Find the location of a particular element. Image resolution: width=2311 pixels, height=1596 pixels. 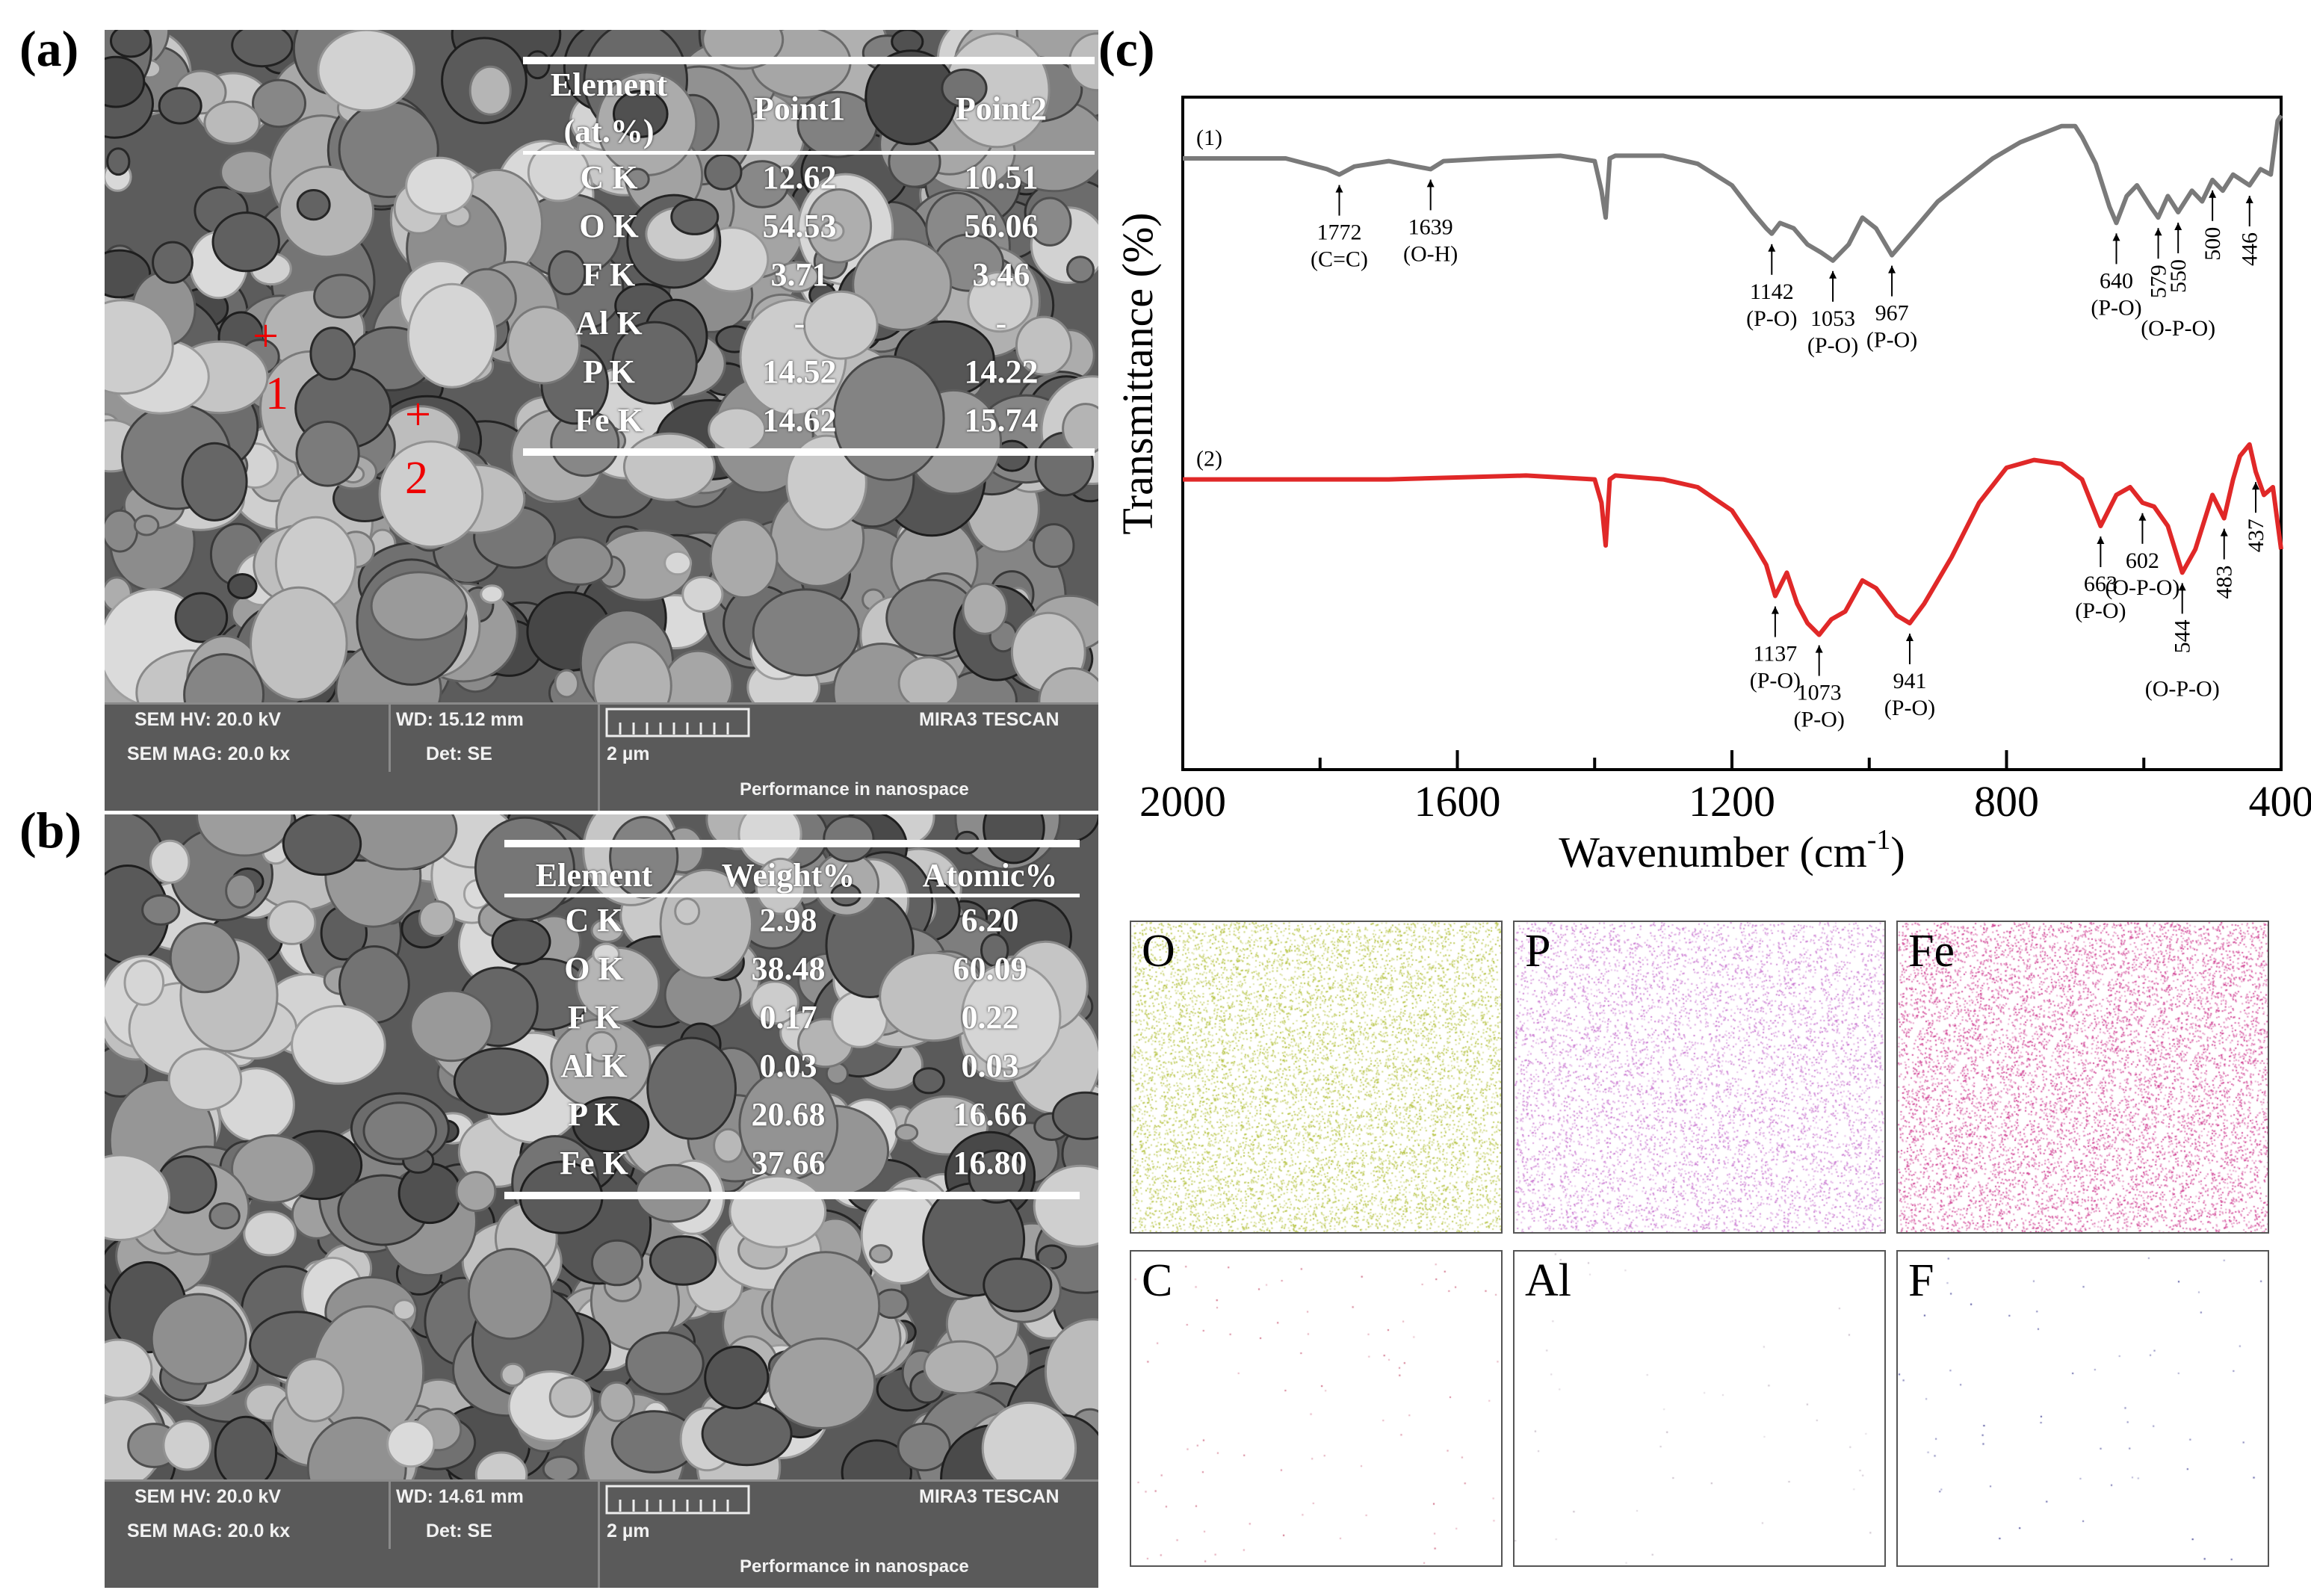

table-cell-value: 3.71 is located at coordinates (799, 274).